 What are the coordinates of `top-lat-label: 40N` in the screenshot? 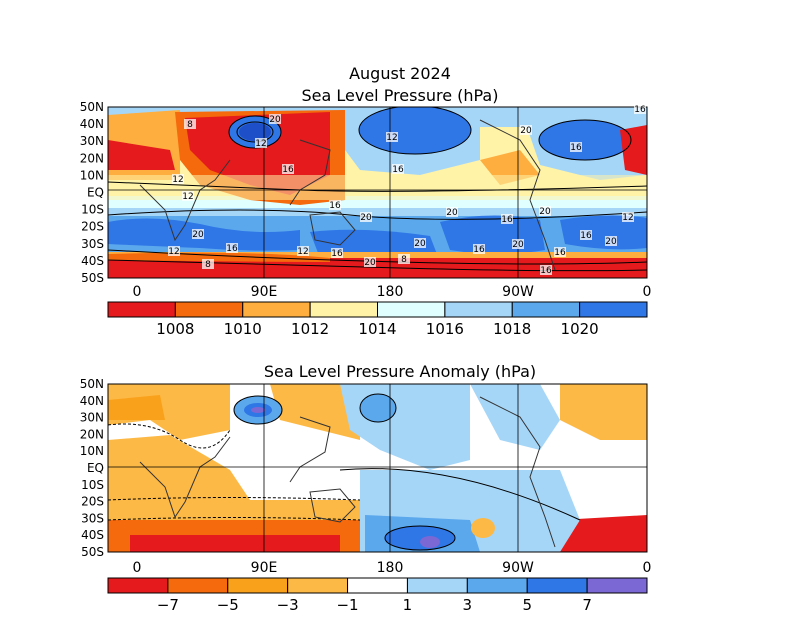 It's located at (92, 124).